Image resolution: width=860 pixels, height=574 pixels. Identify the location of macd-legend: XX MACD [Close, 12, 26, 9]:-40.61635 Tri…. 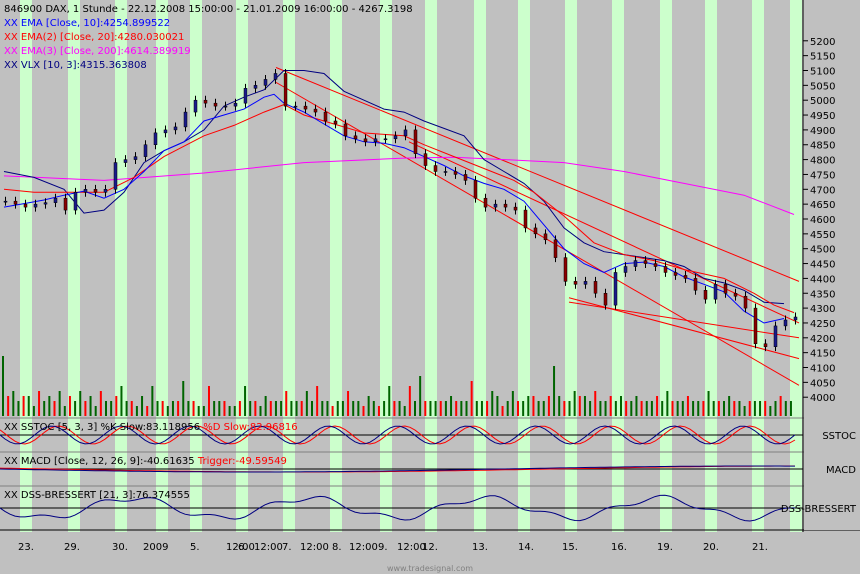
(145, 461).